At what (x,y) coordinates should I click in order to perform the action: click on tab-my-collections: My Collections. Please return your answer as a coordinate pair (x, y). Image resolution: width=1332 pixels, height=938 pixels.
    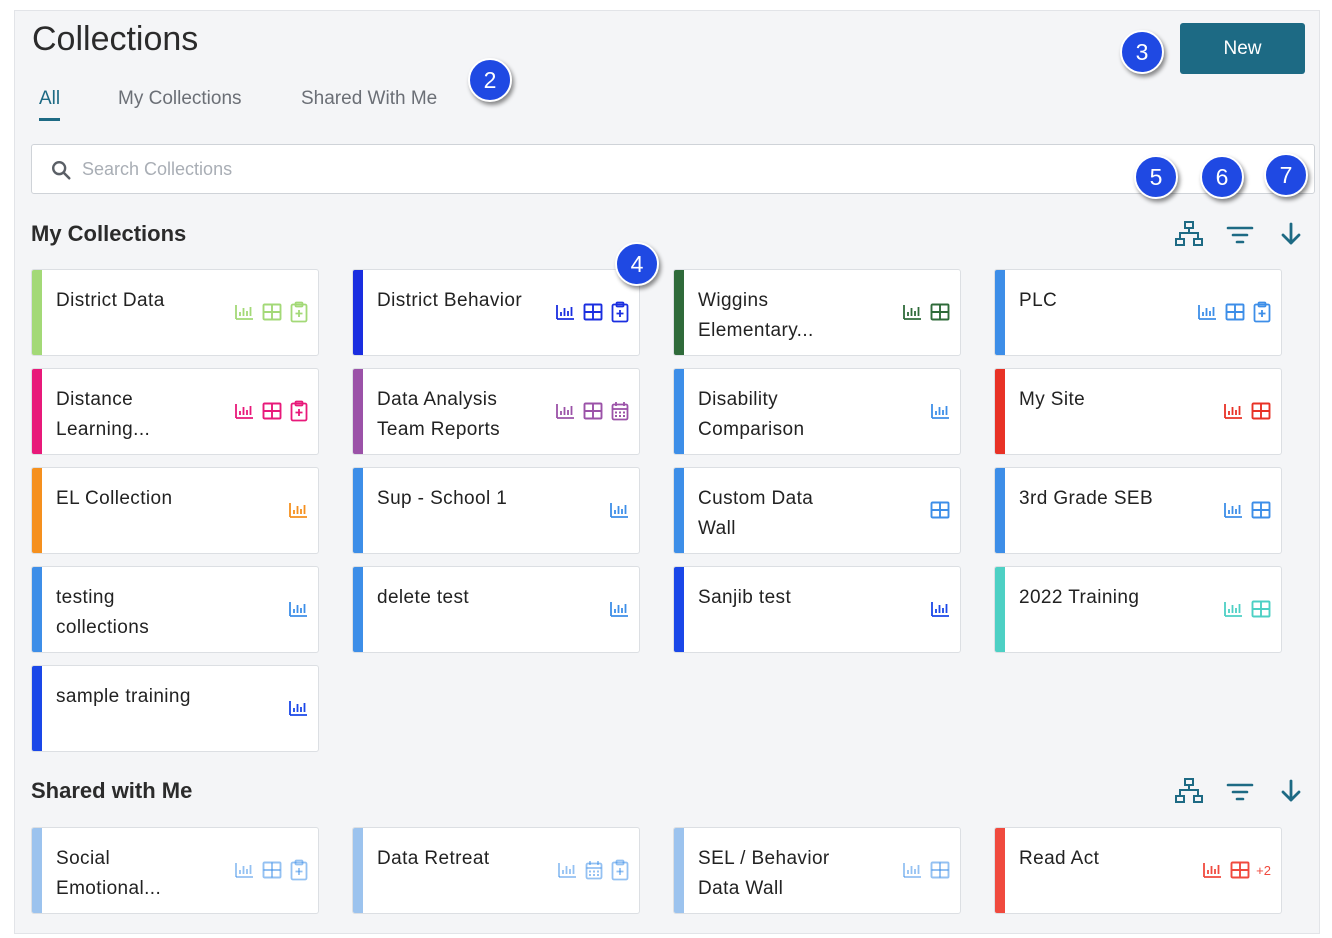
    Looking at the image, I should click on (180, 98).